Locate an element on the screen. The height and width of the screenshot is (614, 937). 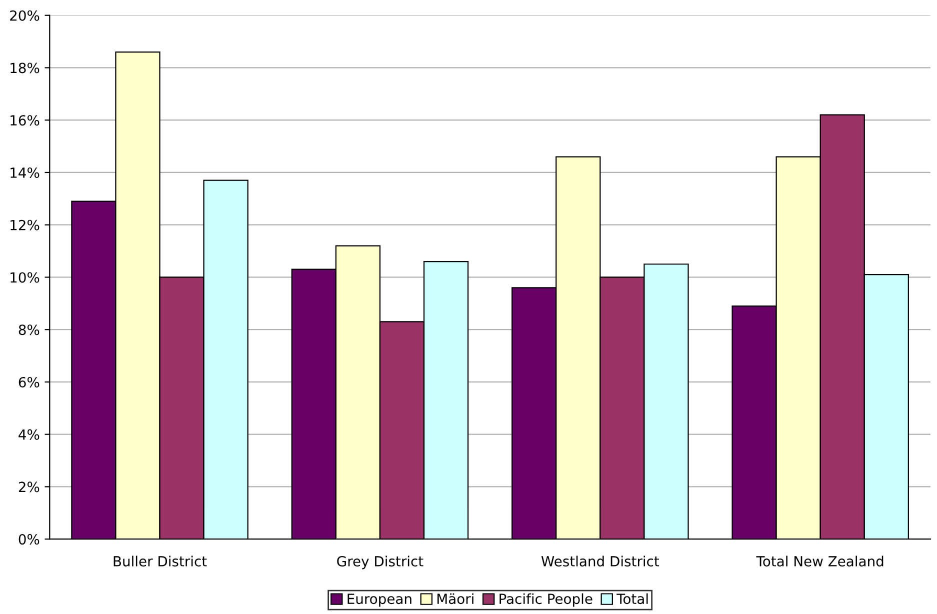
y-tick-label: 6% is located at coordinates (29, 382).